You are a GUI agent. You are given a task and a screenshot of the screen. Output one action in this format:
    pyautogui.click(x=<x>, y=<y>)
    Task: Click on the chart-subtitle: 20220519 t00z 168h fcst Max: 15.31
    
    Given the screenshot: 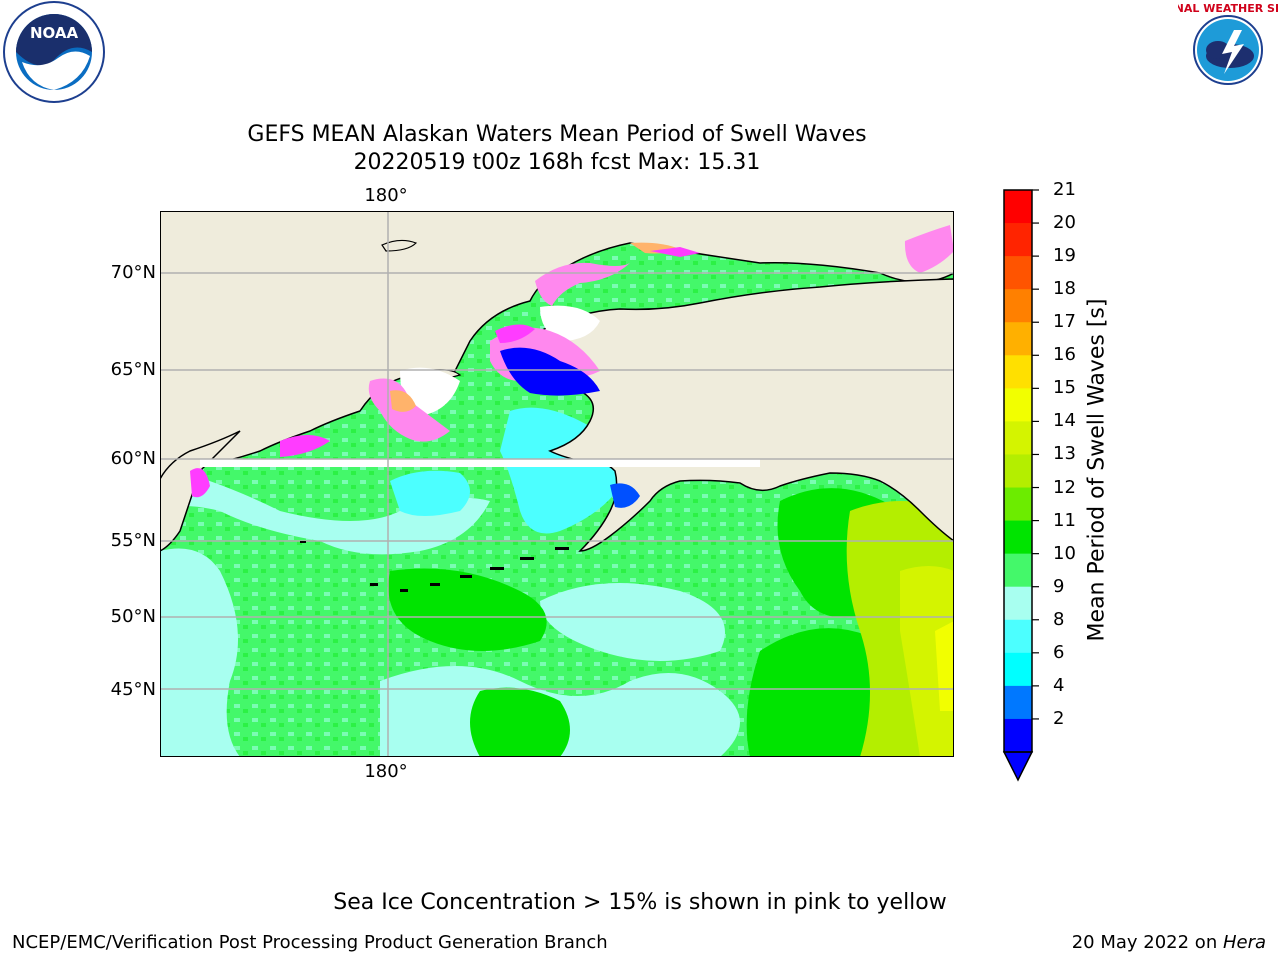 What is the action you would take?
    pyautogui.click(x=557, y=162)
    